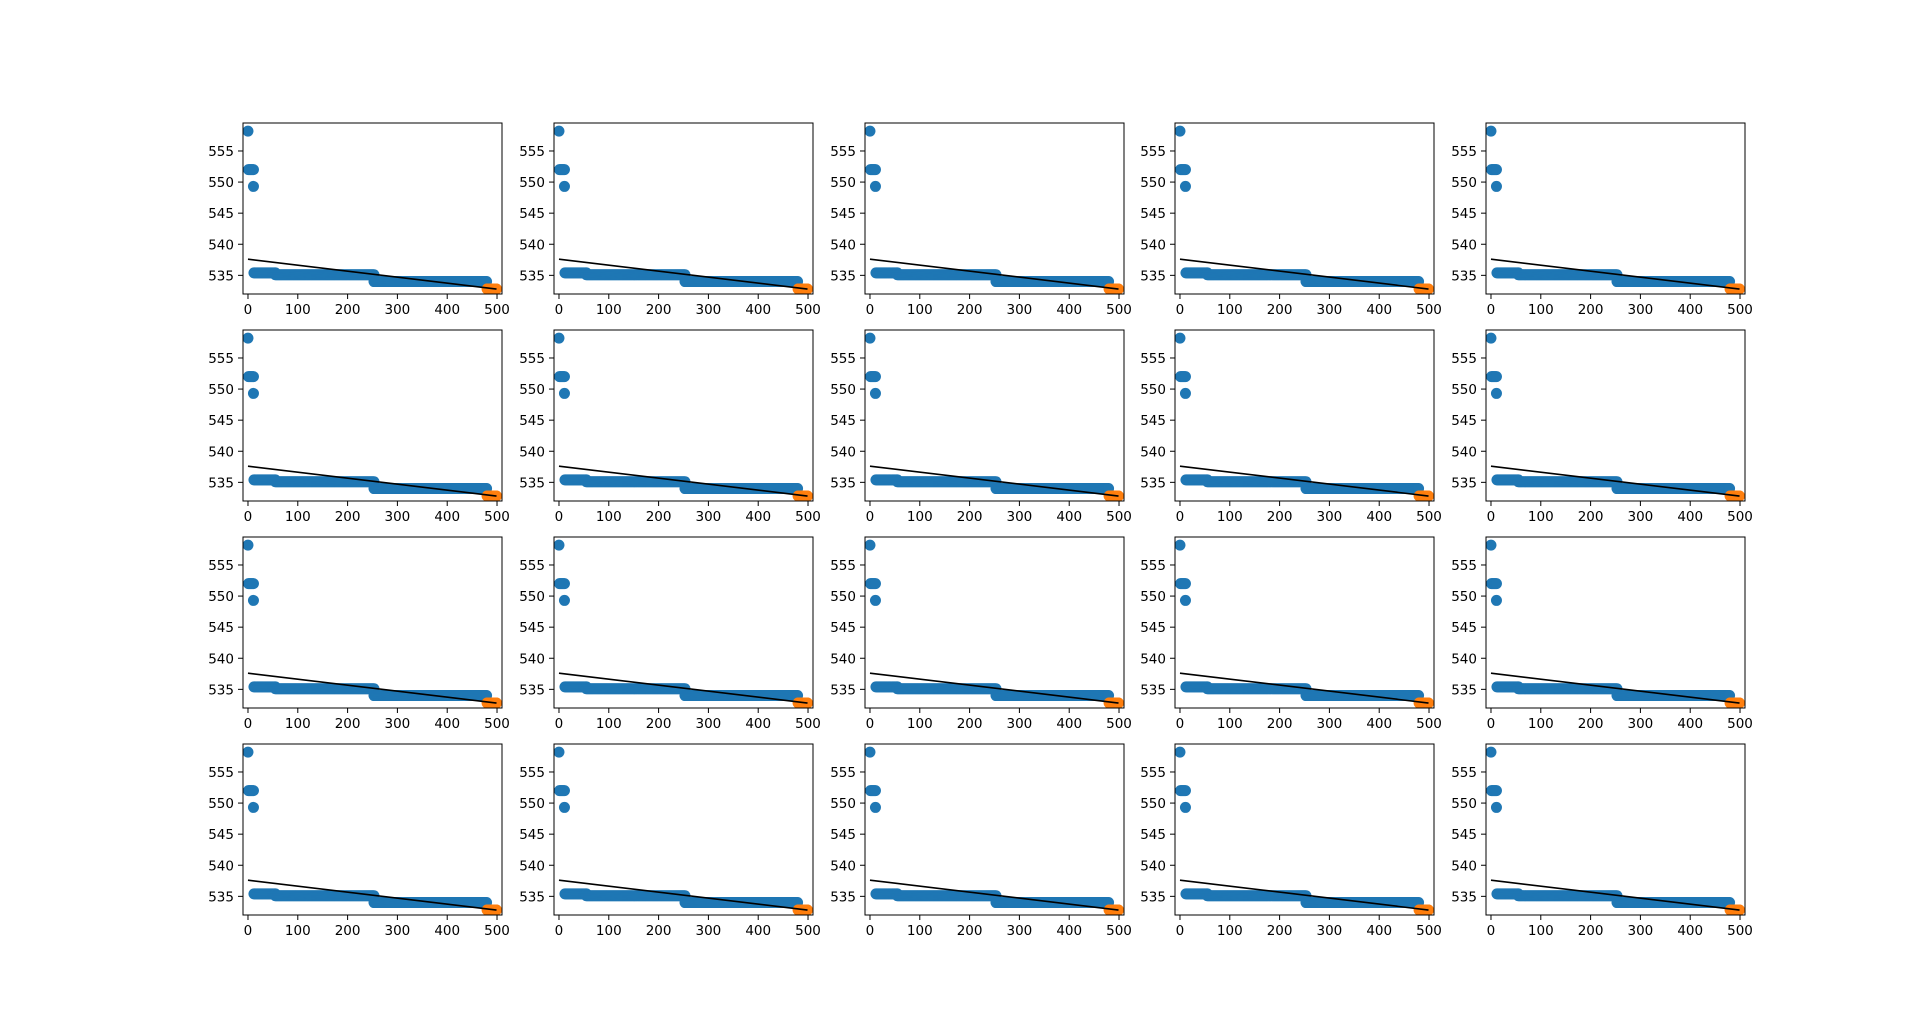 Image resolution: width=1920 pixels, height=1017 pixels. What do you see at coordinates (1611, 620) in the screenshot?
I see `series-observed` at bounding box center [1611, 620].